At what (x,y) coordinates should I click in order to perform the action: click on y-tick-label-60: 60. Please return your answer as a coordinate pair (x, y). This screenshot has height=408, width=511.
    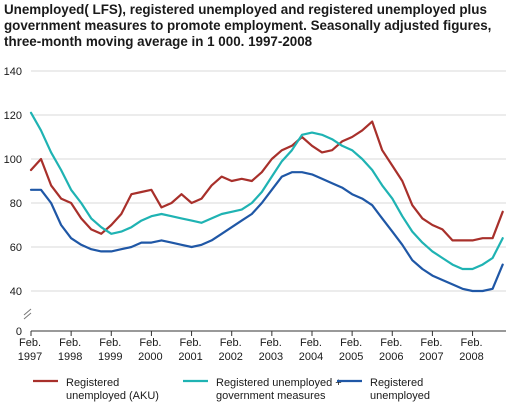
    Looking at the image, I should click on (16, 248).